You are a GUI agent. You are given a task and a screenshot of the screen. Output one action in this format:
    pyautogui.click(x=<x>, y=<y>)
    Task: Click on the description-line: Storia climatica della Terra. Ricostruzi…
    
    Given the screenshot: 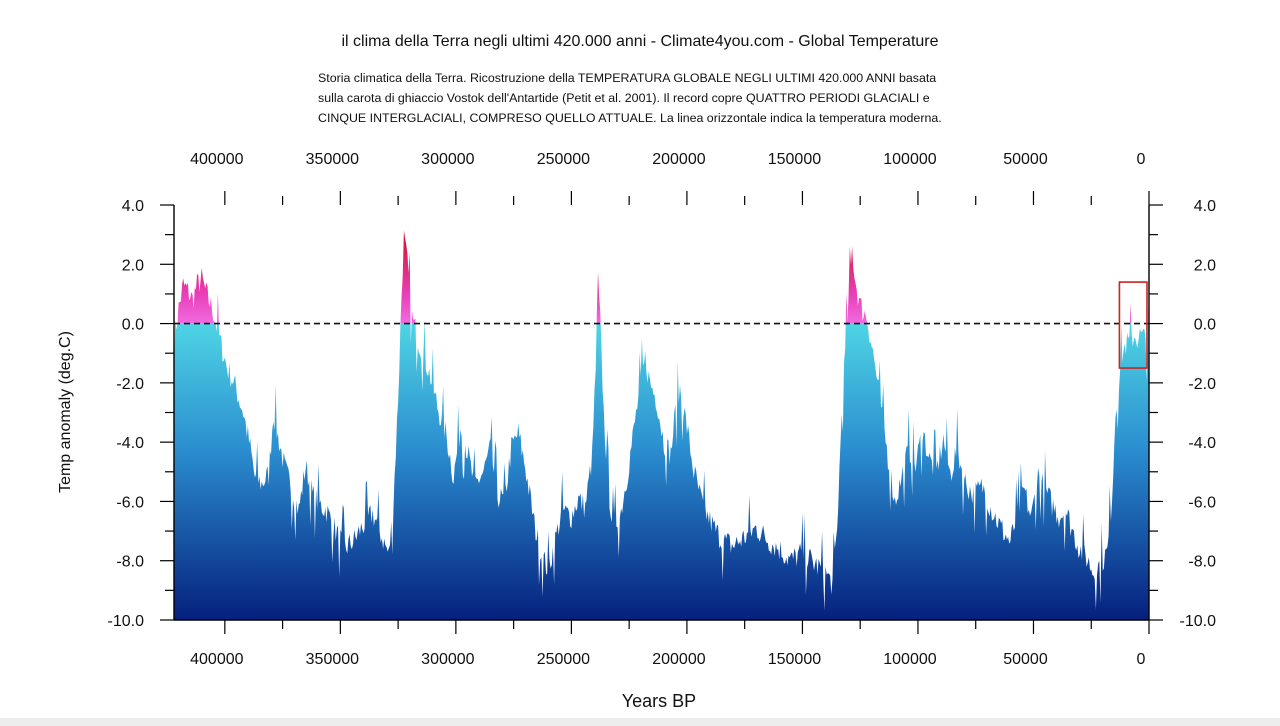 What is the action you would take?
    pyautogui.click(x=627, y=78)
    